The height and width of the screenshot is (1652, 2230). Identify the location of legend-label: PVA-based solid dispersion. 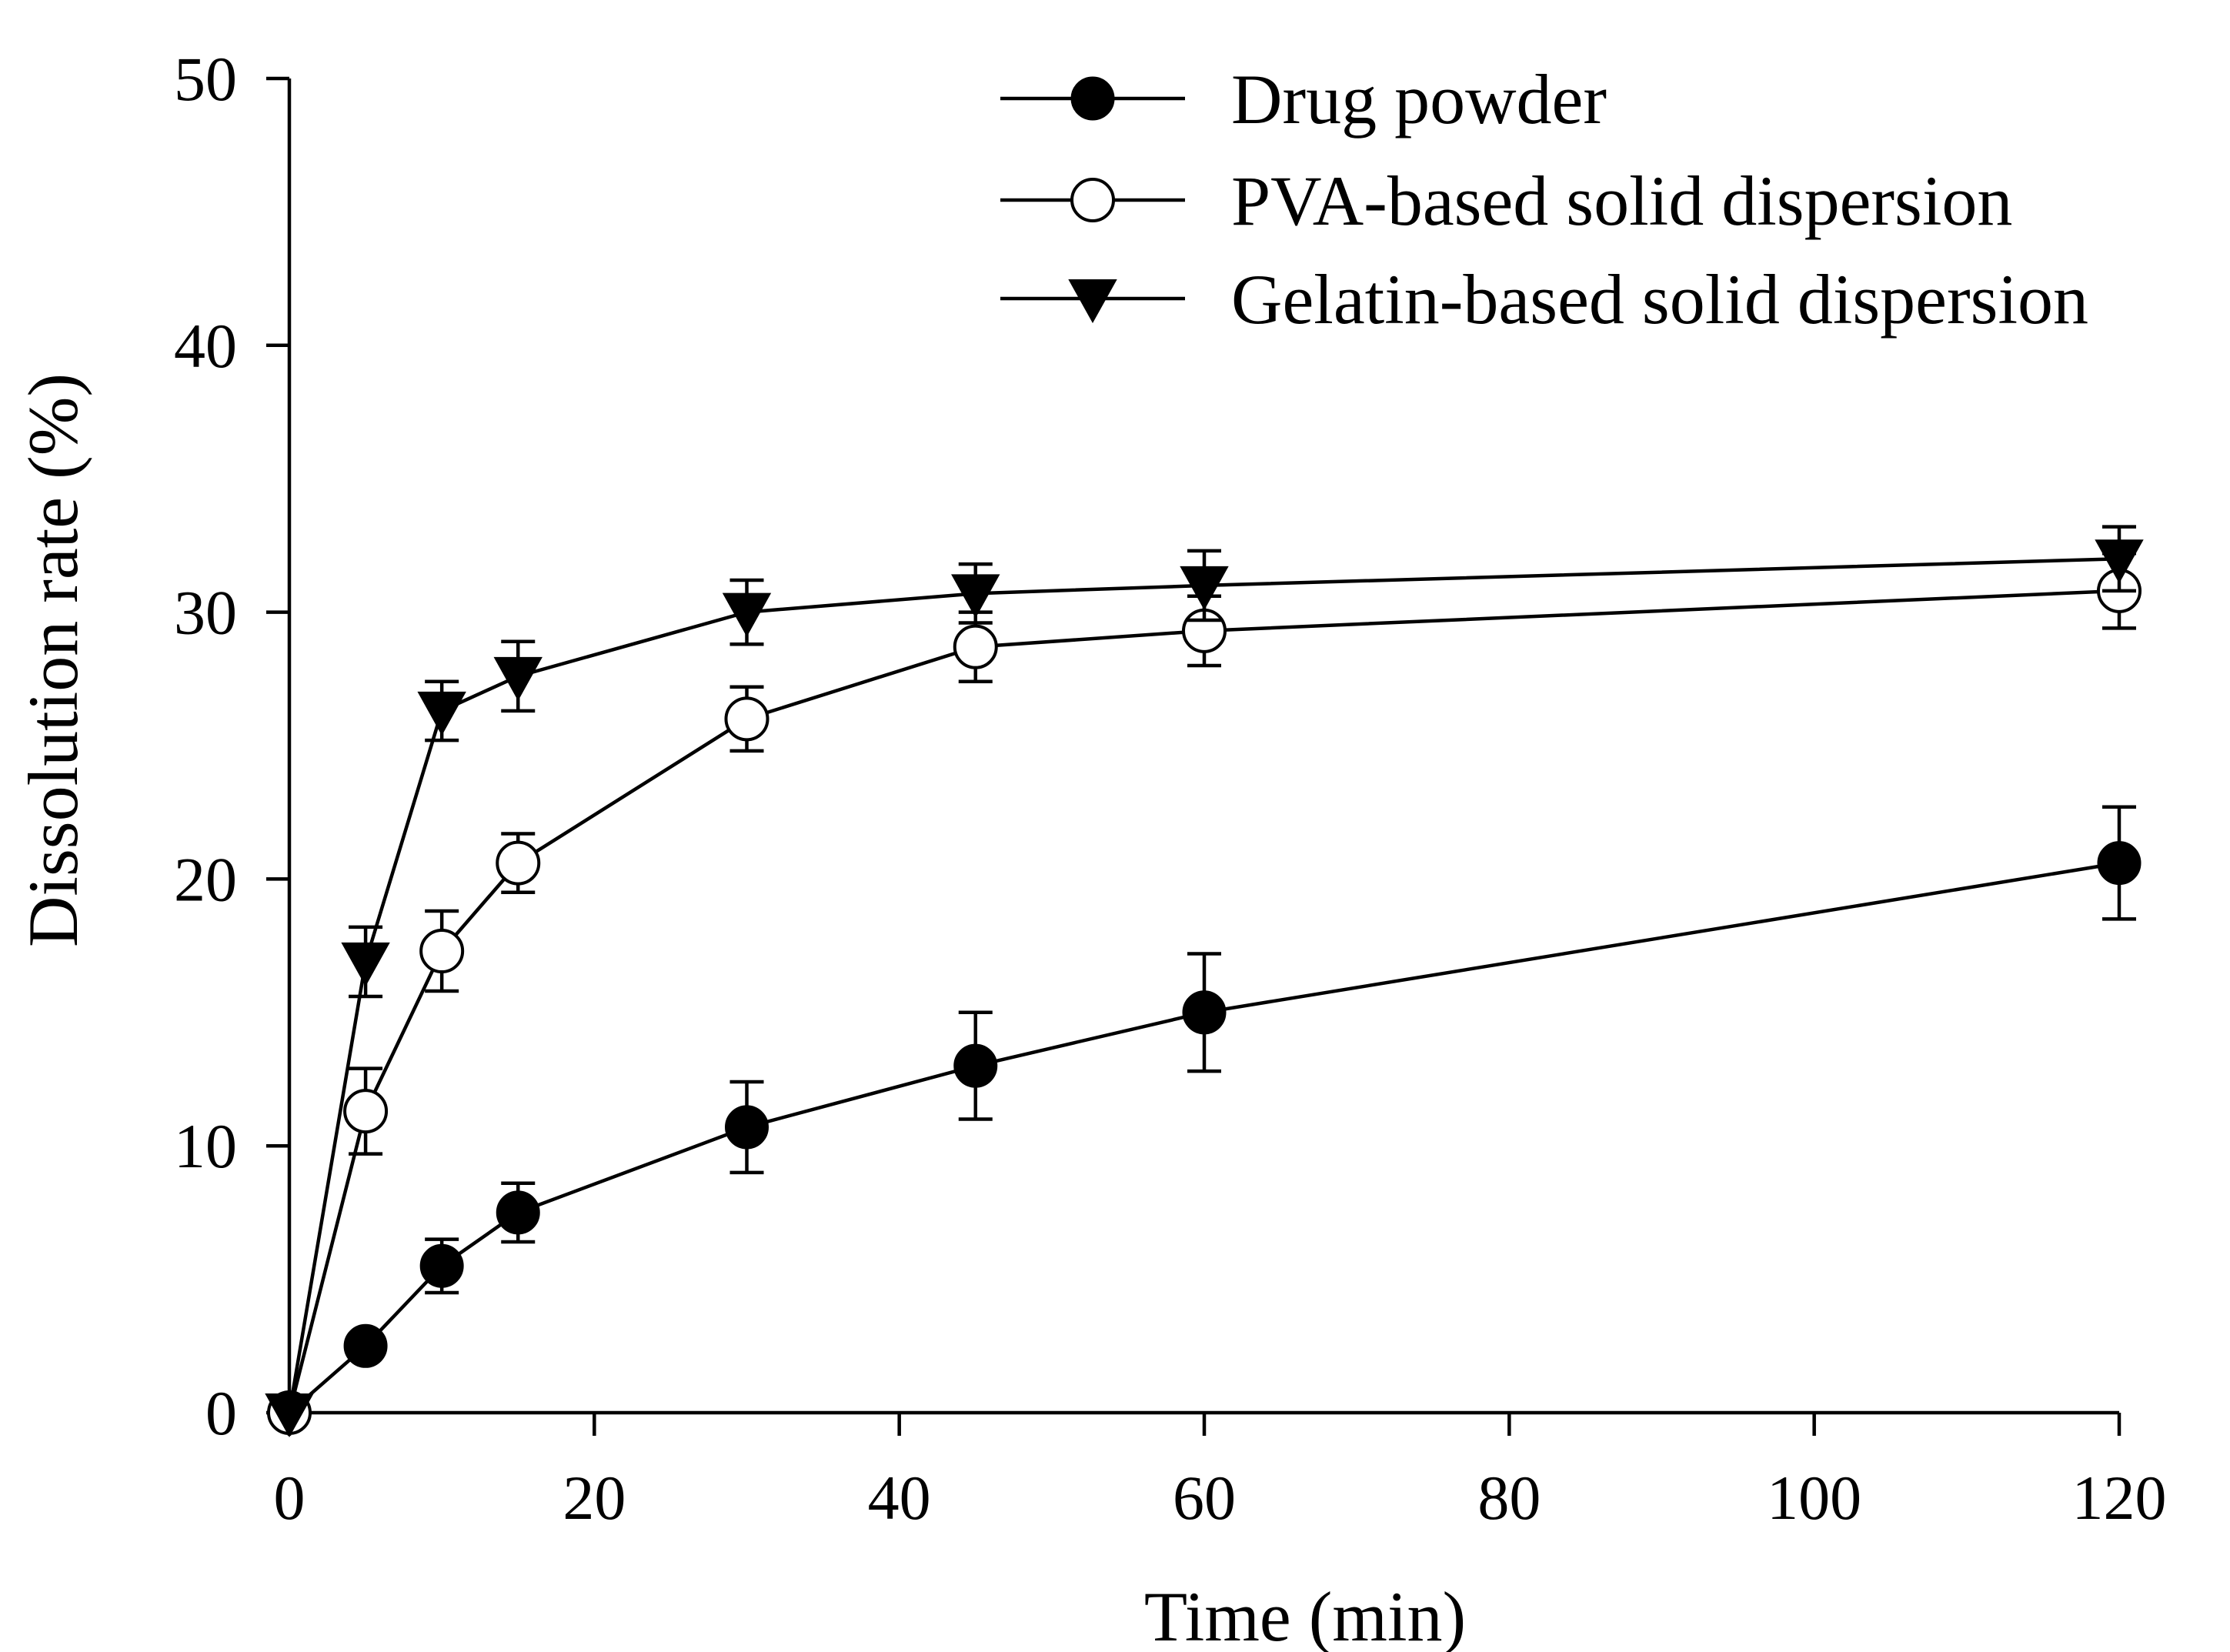
(1621, 201).